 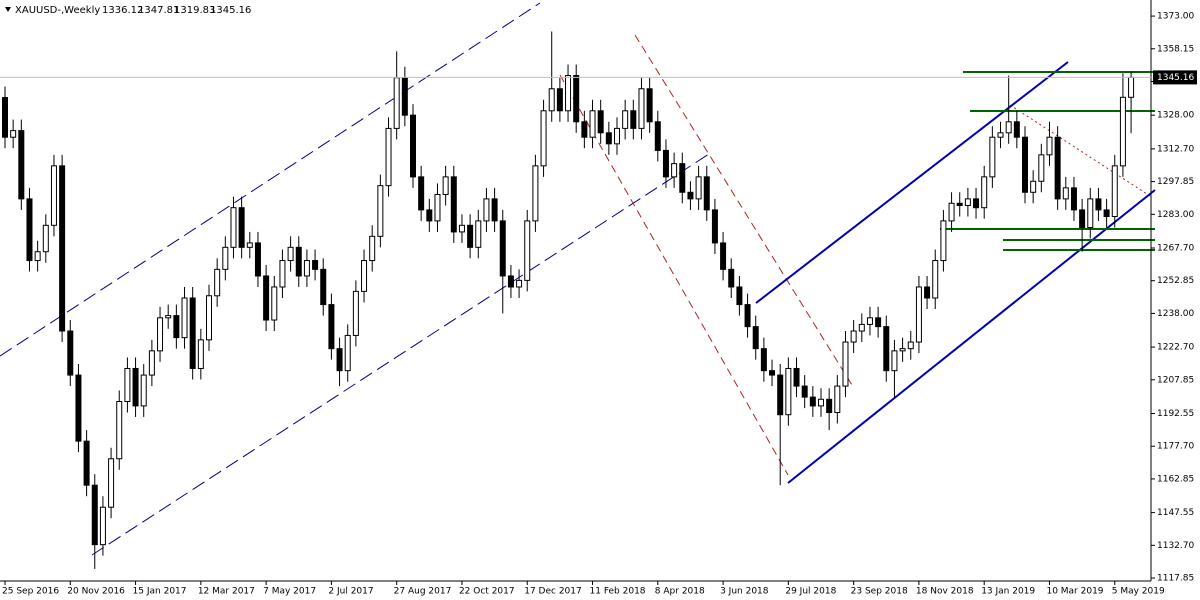 I want to click on x-tick-label: 11 Feb 2018, so click(x=618, y=592).